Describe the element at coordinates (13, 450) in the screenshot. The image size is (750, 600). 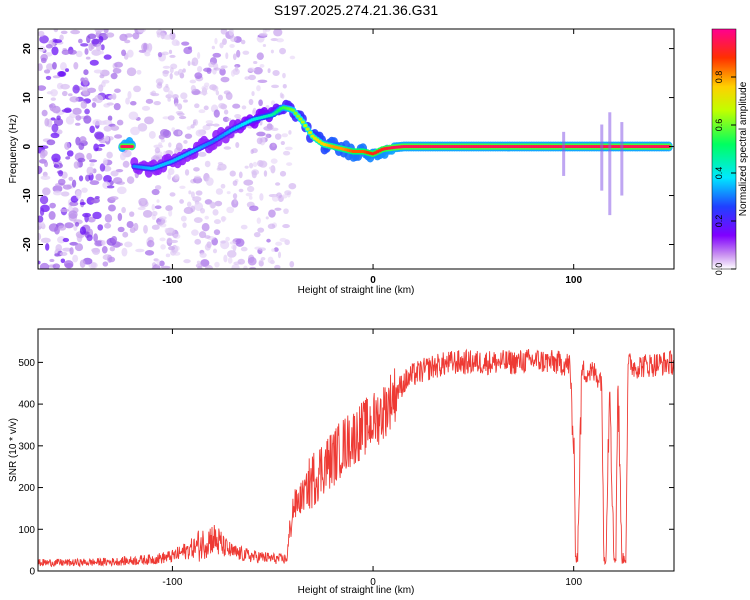
I see `snr-y-label: SNR (10 * v/v)` at that location.